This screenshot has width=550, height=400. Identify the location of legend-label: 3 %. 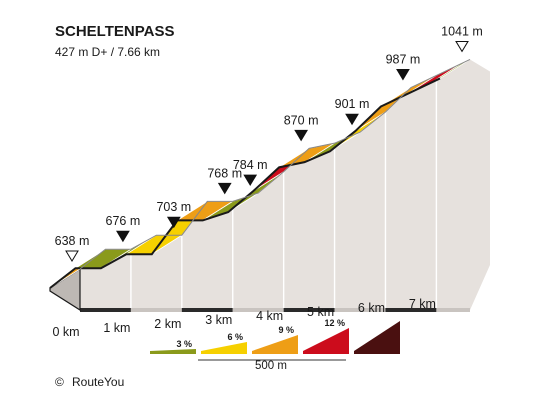
(184, 344).